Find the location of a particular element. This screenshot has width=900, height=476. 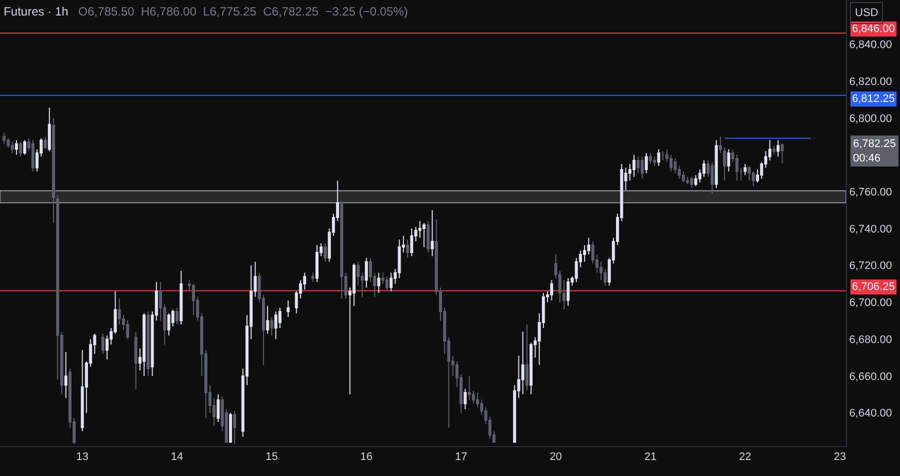

y-tick-label: 6,720.00 is located at coordinates (870, 266).